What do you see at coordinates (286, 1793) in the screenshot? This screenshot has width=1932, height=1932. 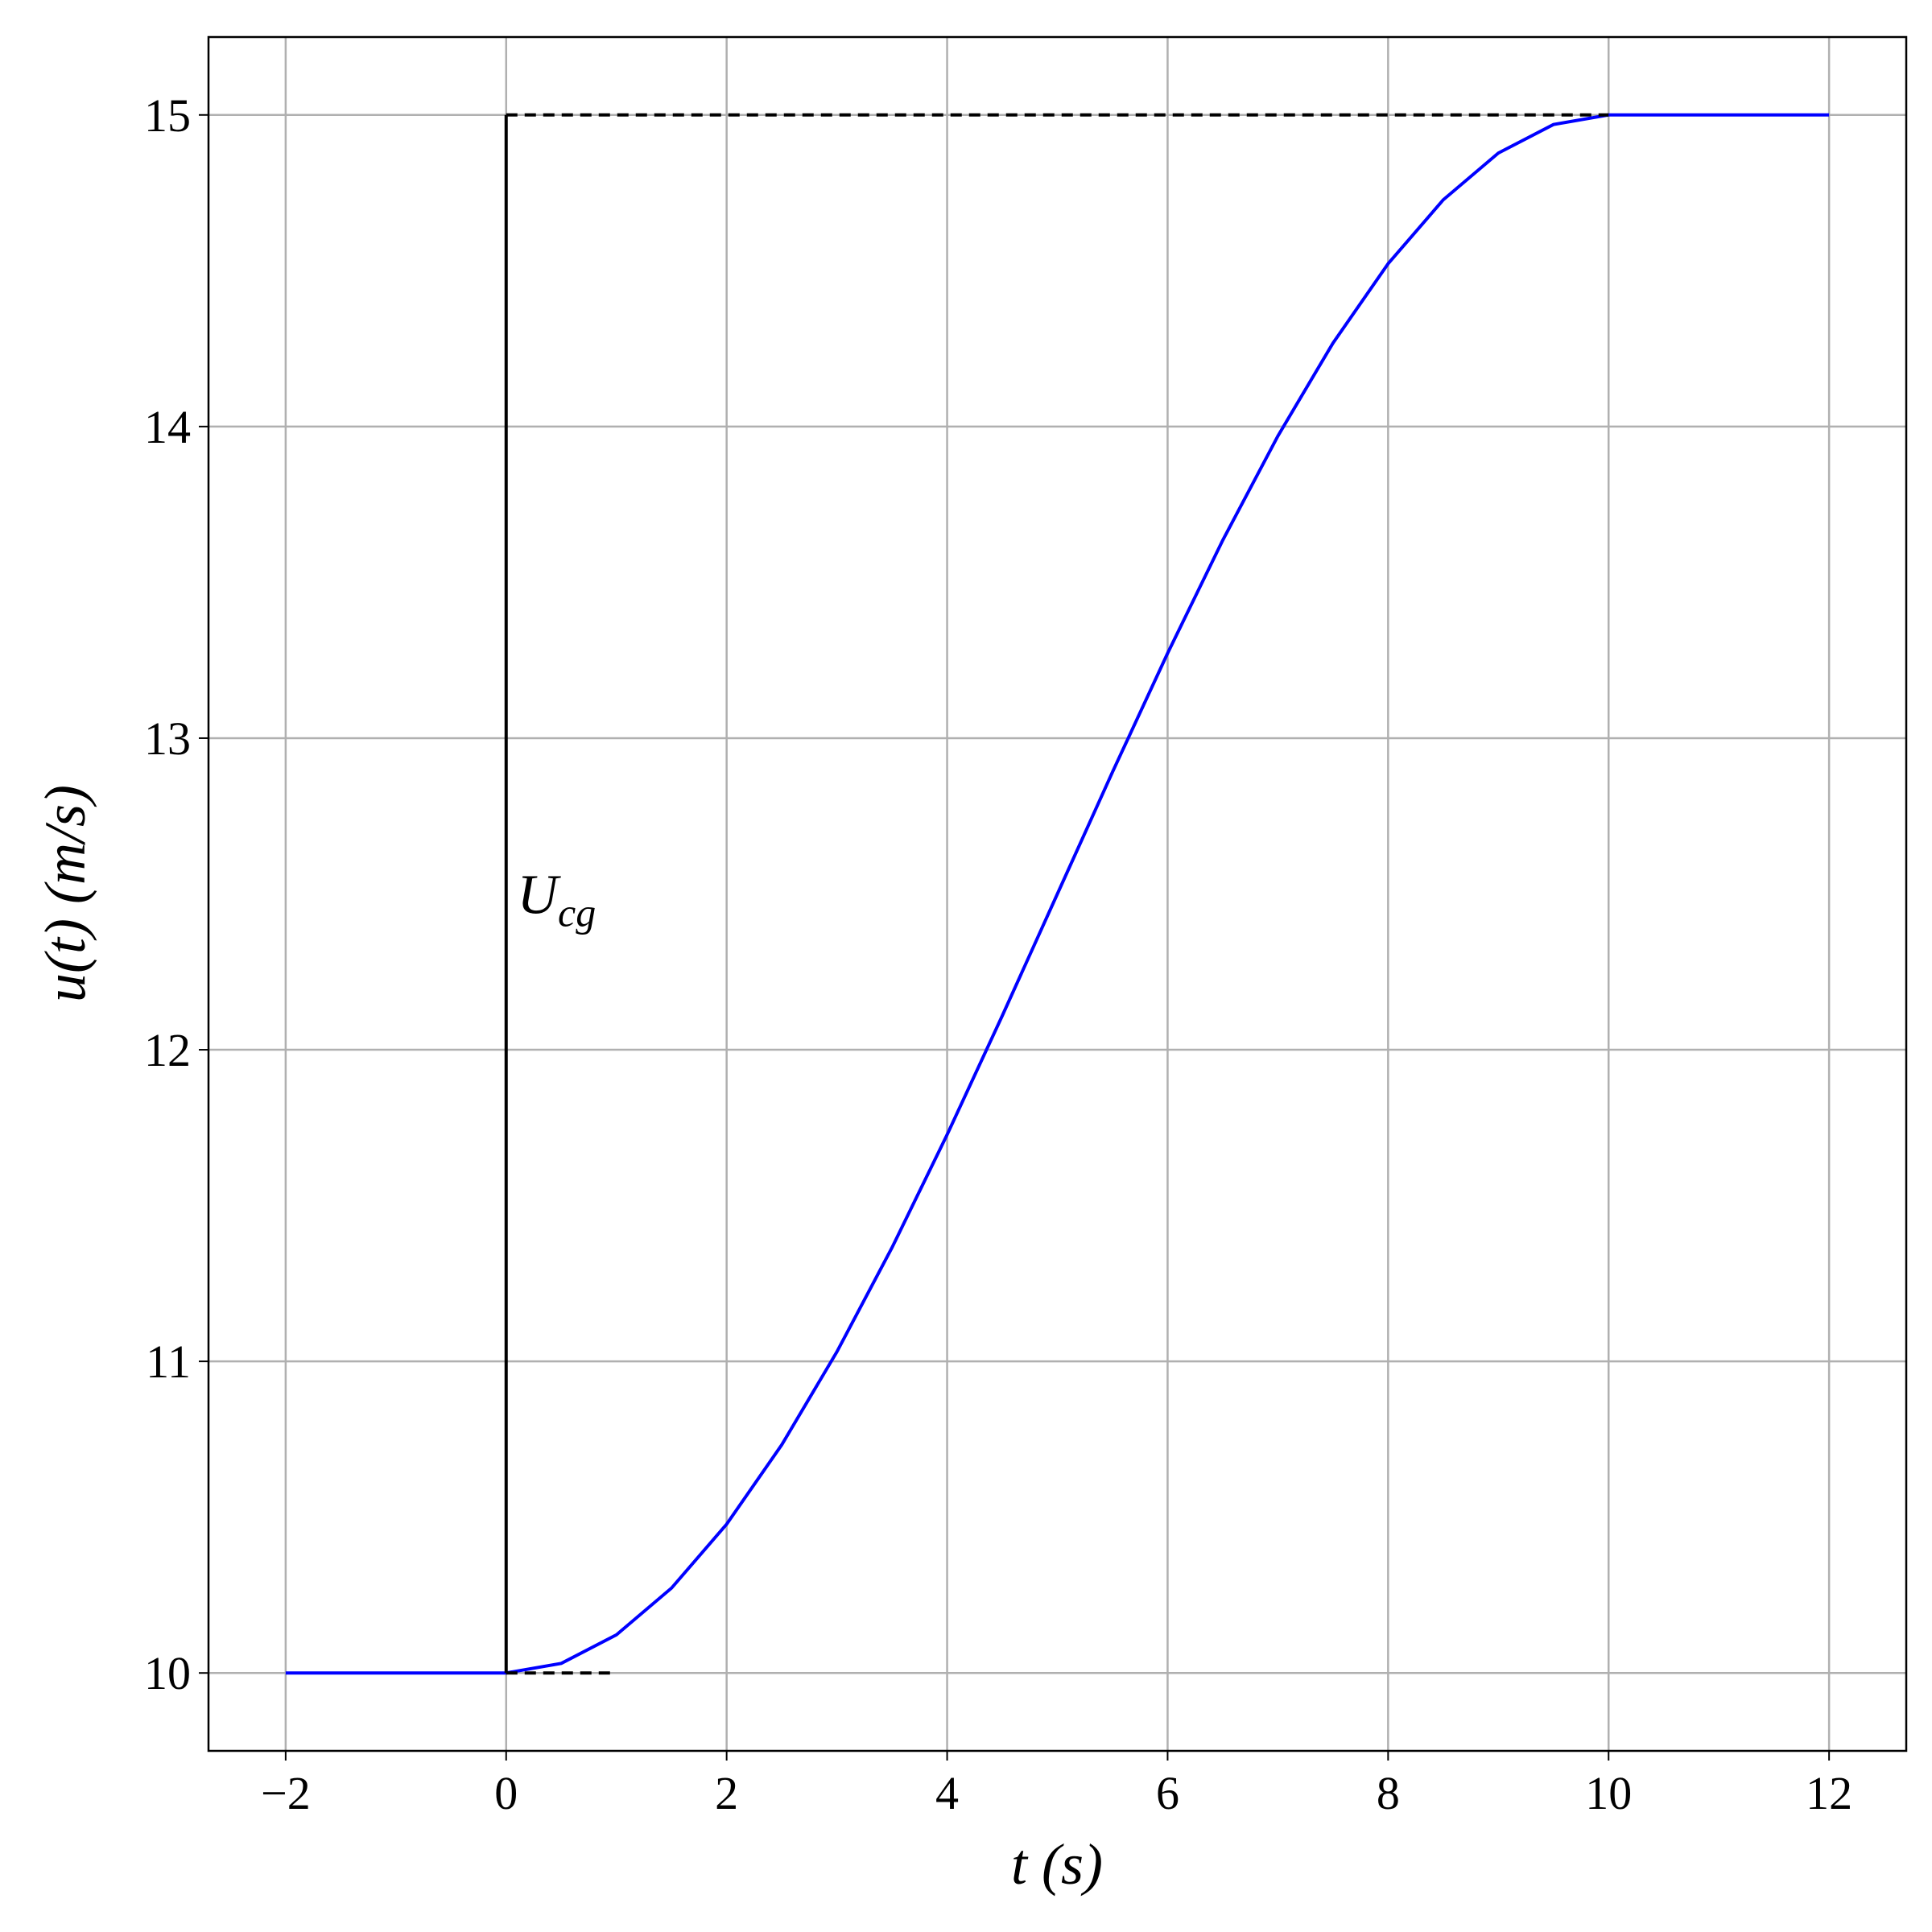 I see `x-tick-label: −2` at bounding box center [286, 1793].